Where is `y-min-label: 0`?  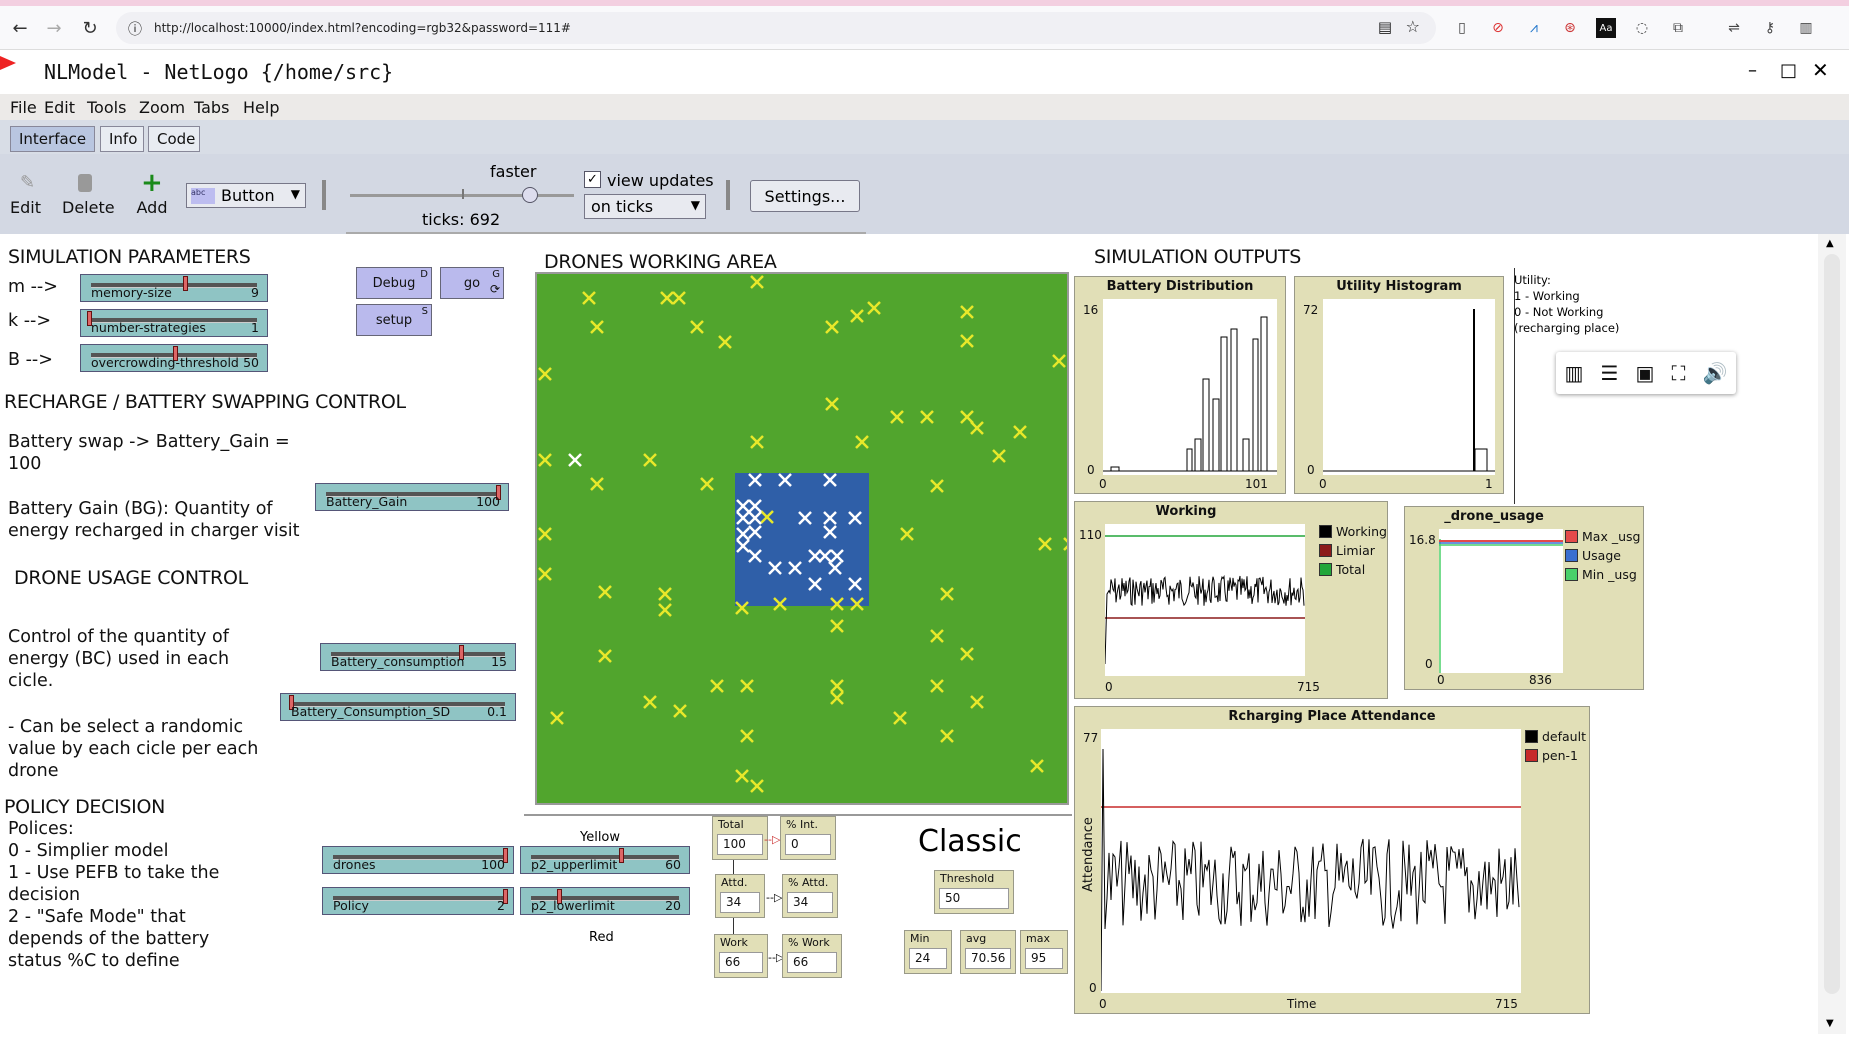 y-min-label: 0 is located at coordinates (1093, 988).